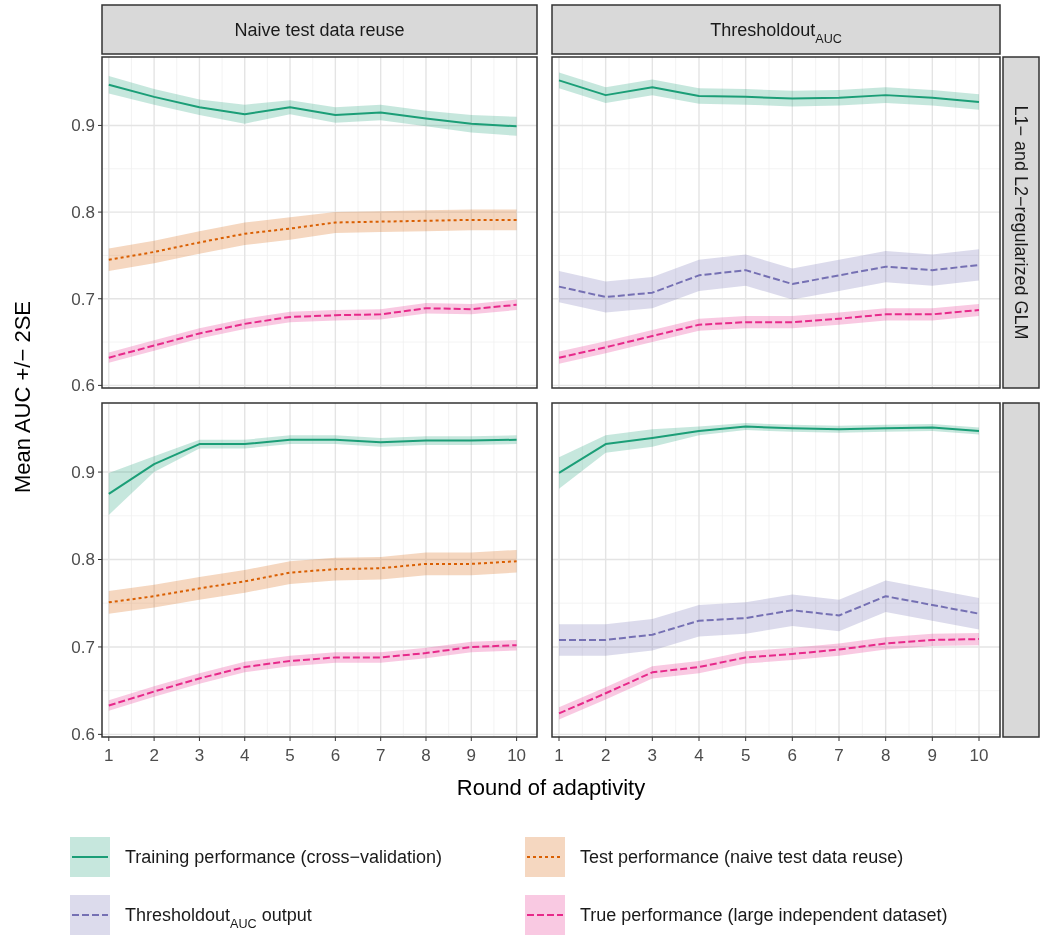  What do you see at coordinates (551, 787) in the screenshot?
I see `x-axis-title: Round of adaptivity` at bounding box center [551, 787].